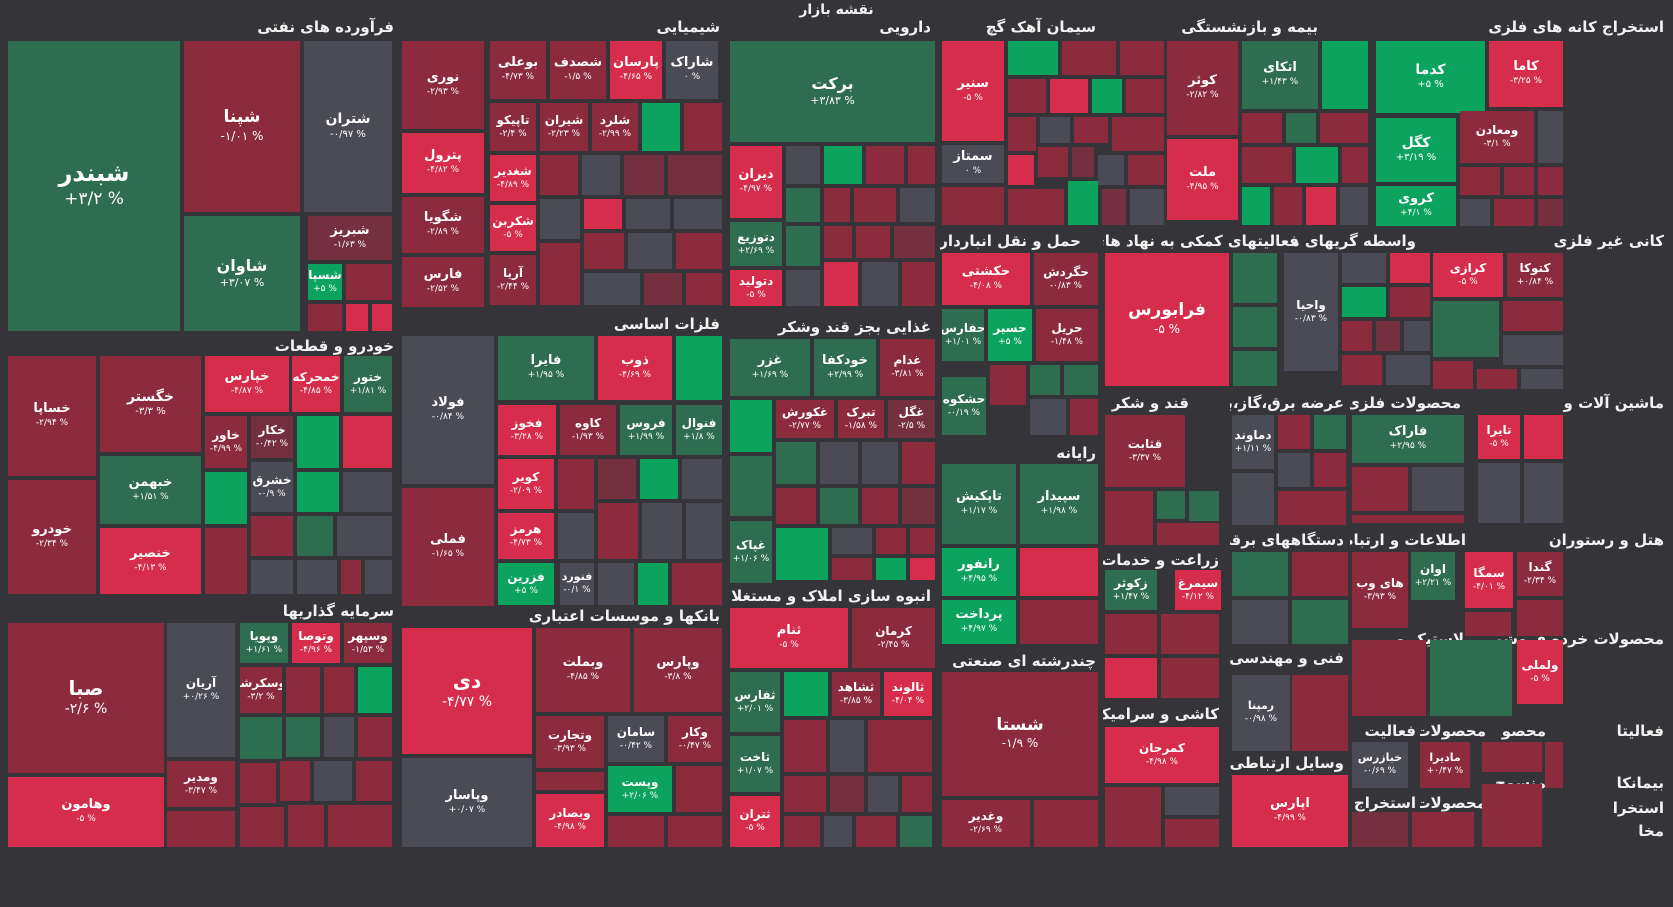 The height and width of the screenshot is (907, 1673). What do you see at coordinates (1202, 88) in the screenshot?
I see `stock-tile: کوثر -۲/۸۲ %` at bounding box center [1202, 88].